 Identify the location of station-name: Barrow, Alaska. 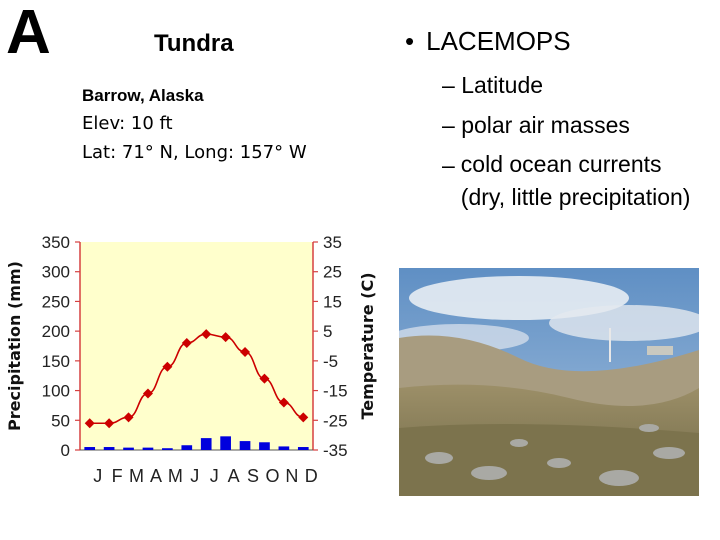
(143, 95).